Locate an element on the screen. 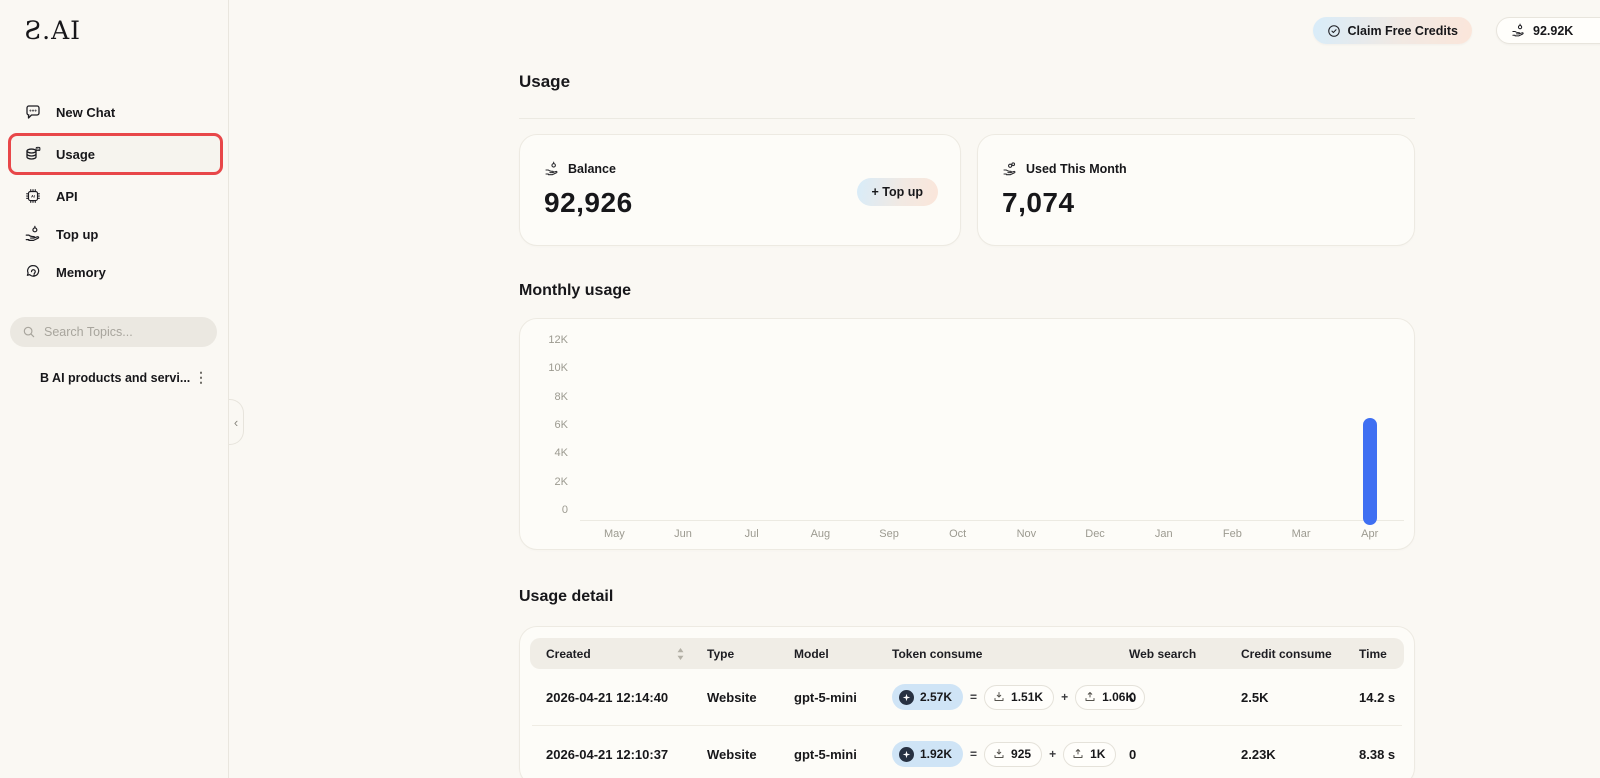 This screenshot has width=1600, height=778. token-input-pill: 1.51K is located at coordinates (1019, 697).